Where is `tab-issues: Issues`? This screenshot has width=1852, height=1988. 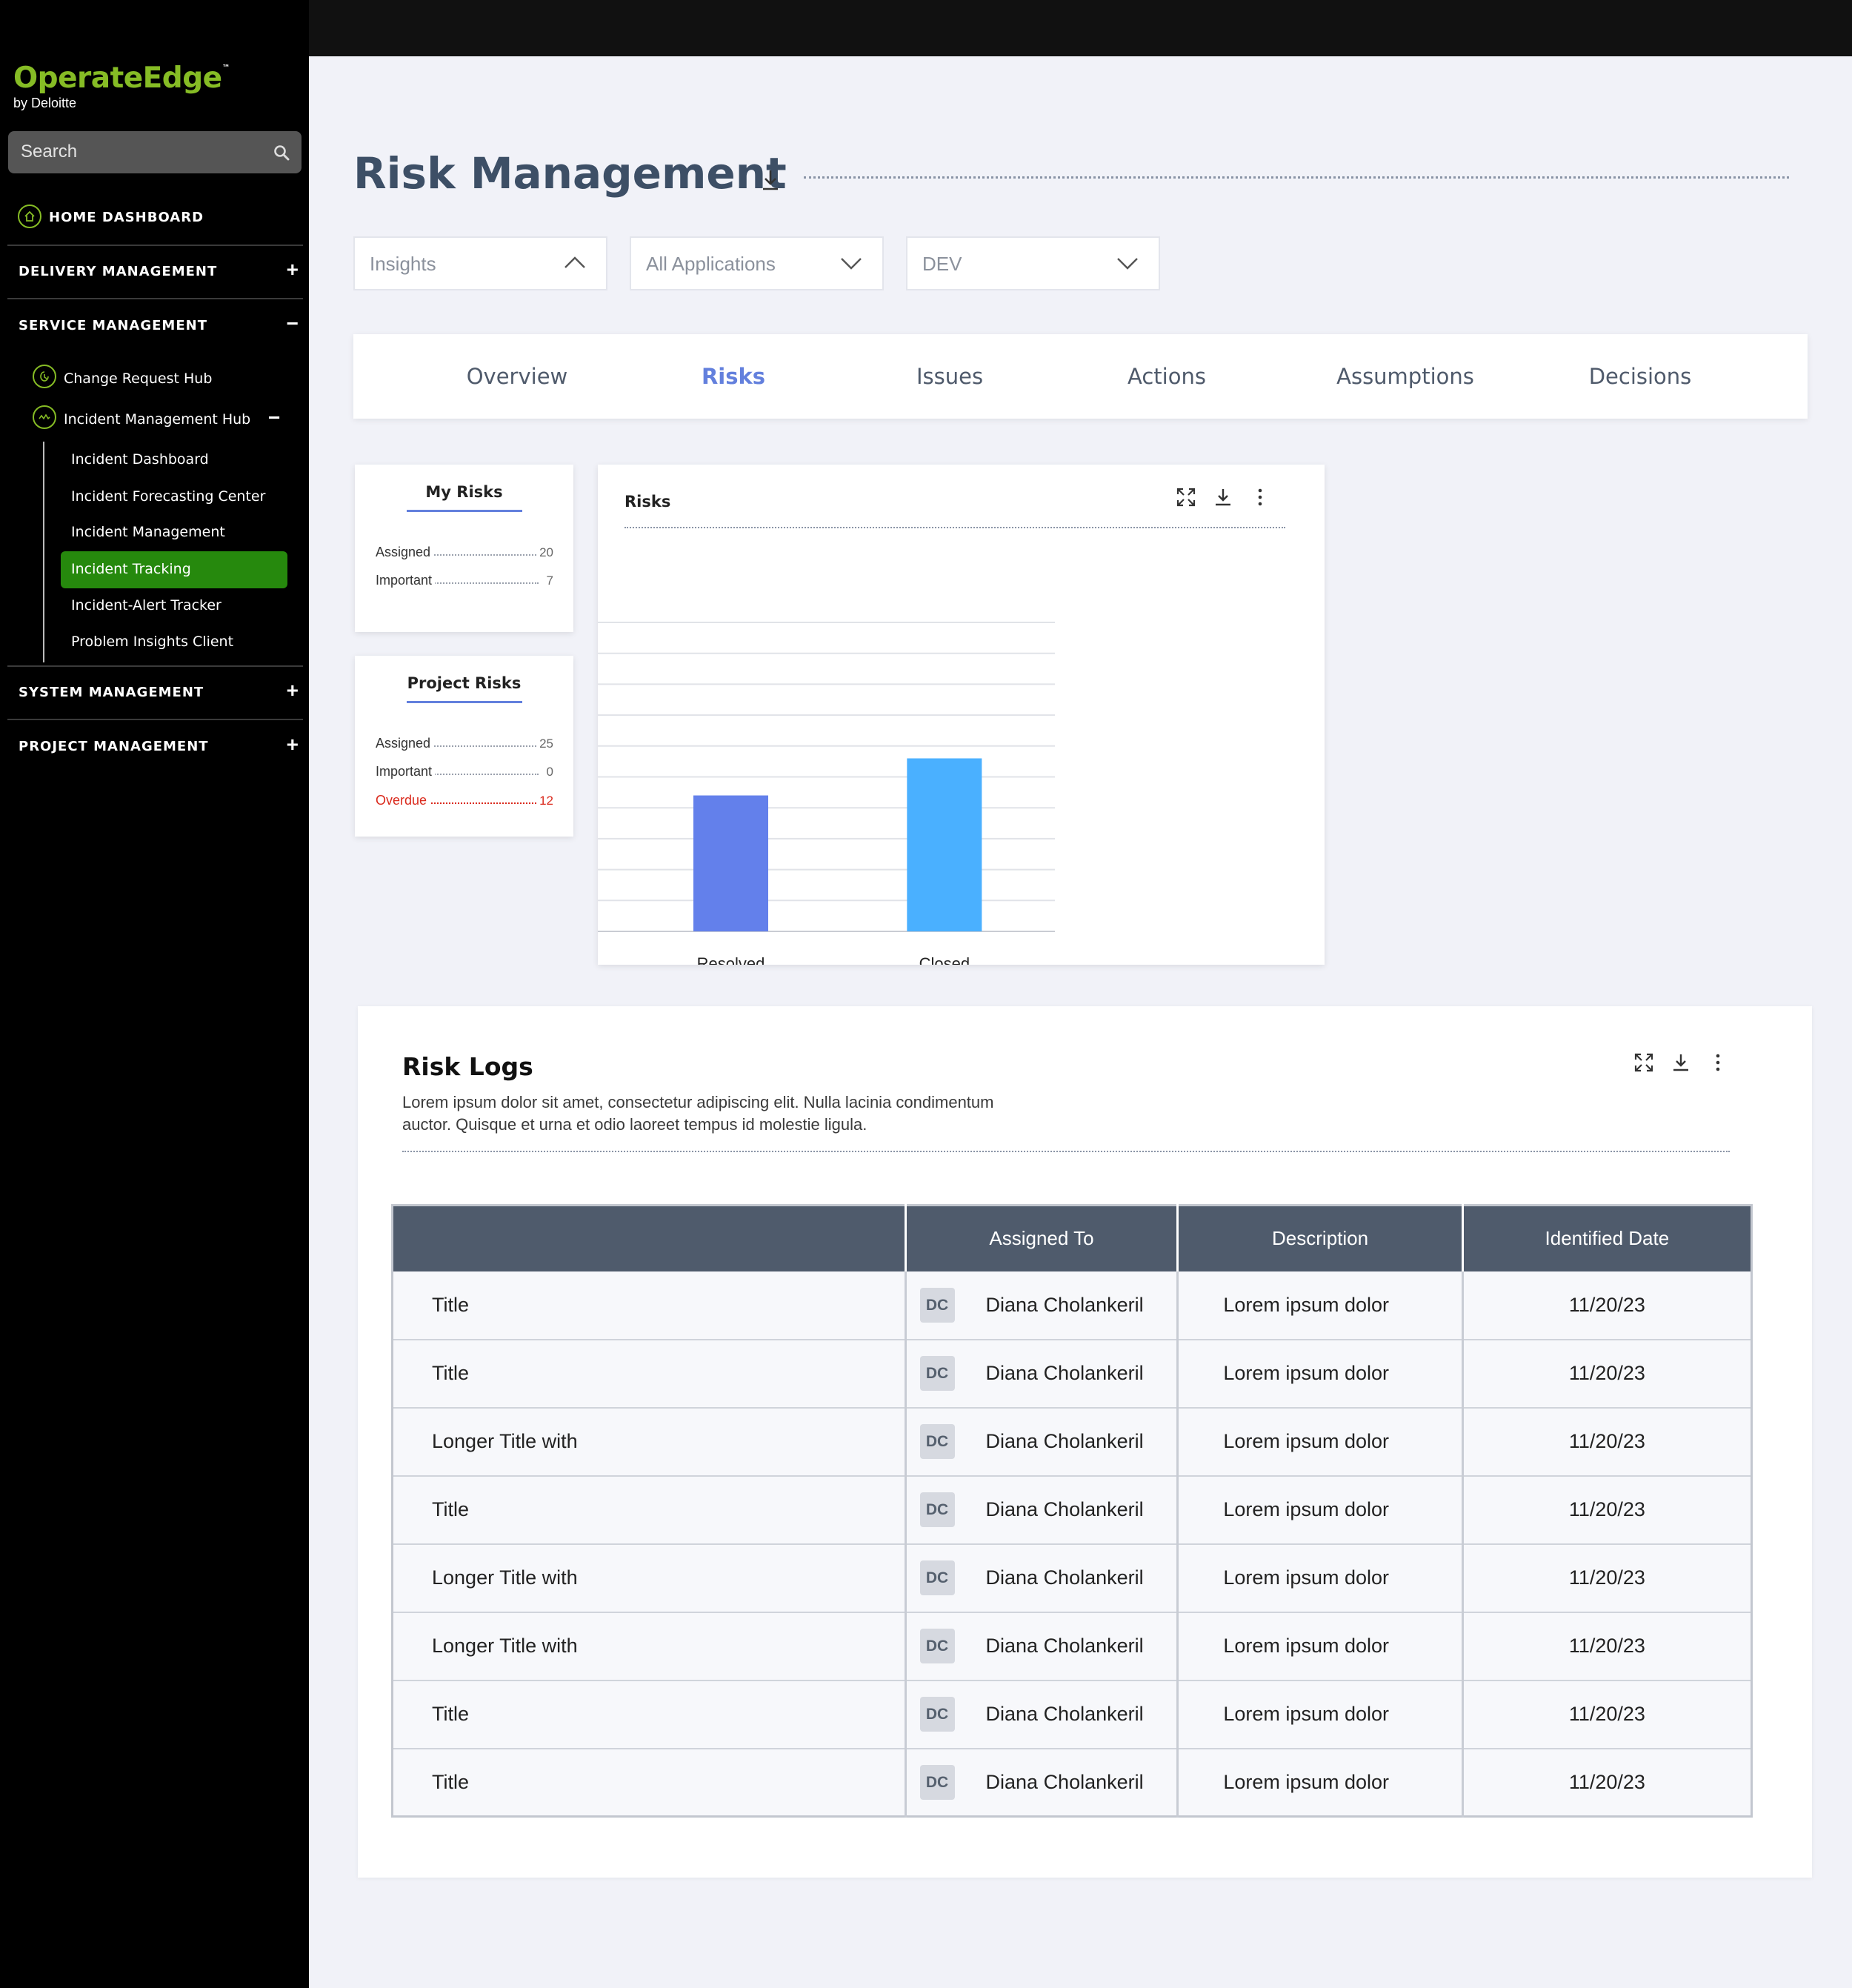 tab-issues: Issues is located at coordinates (950, 376).